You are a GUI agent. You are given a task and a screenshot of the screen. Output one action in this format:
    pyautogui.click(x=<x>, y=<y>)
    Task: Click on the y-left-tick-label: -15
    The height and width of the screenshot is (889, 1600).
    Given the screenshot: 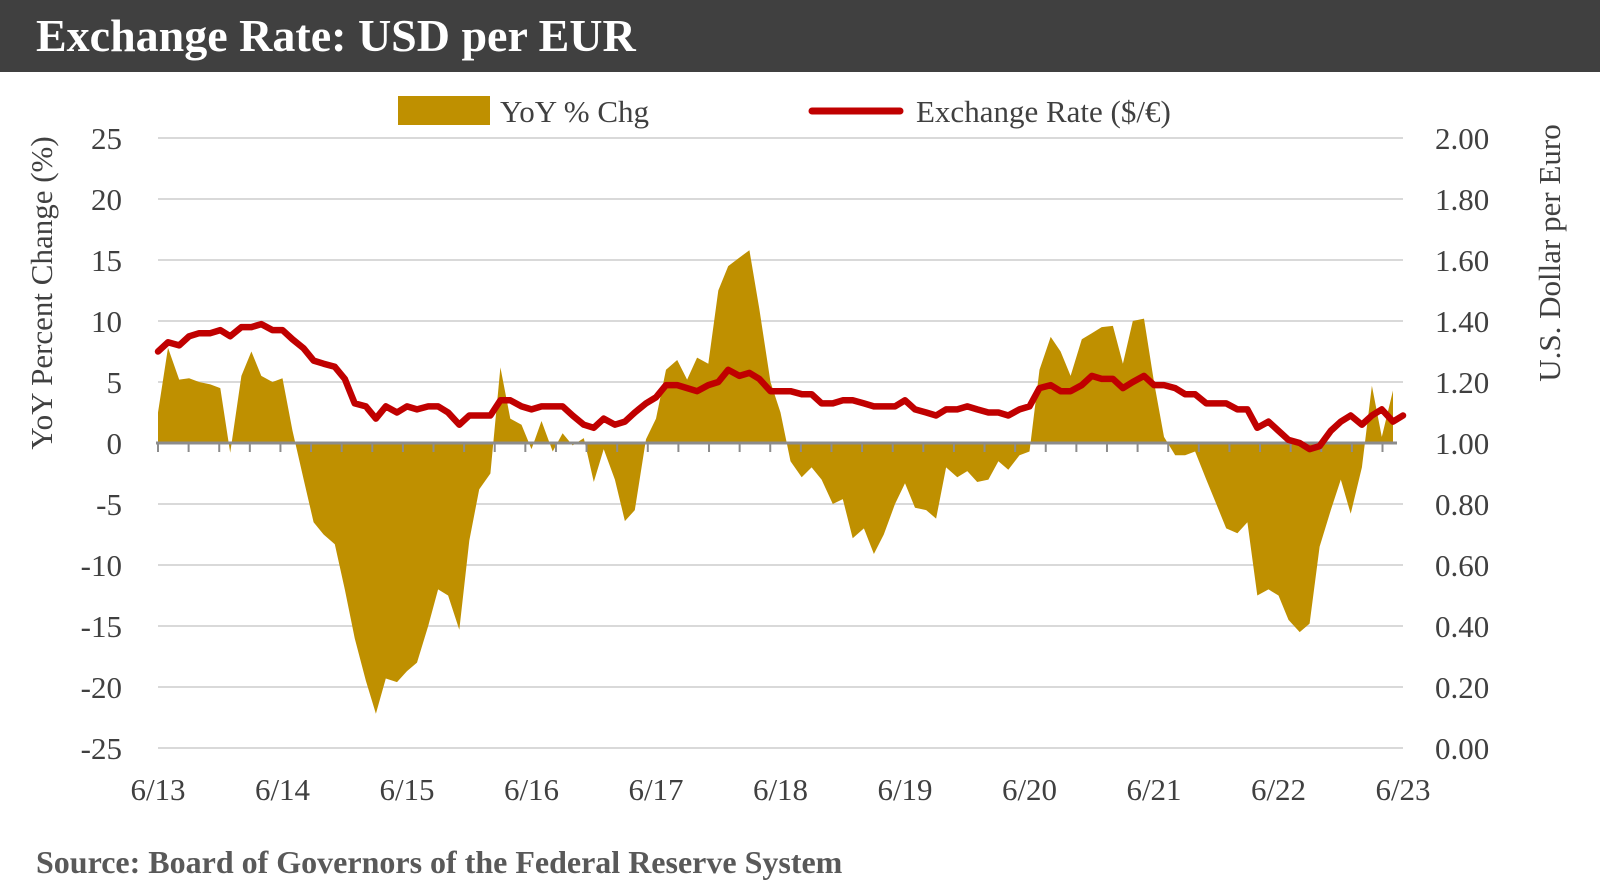 What is the action you would take?
    pyautogui.click(x=101, y=626)
    